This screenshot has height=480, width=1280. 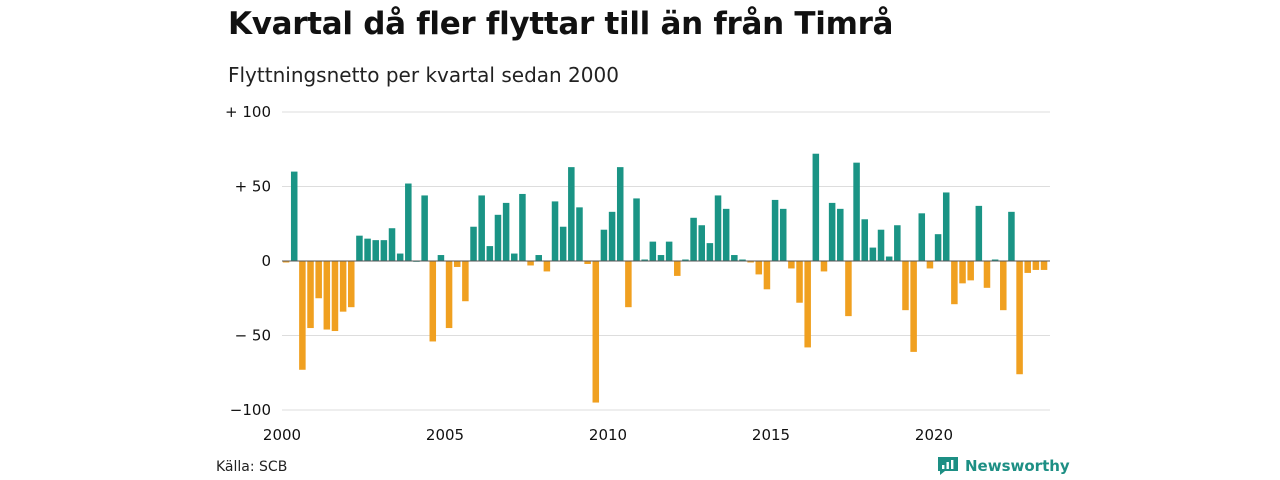 What do you see at coordinates (1017, 466) in the screenshot?
I see `brand-name: Newsworthy` at bounding box center [1017, 466].